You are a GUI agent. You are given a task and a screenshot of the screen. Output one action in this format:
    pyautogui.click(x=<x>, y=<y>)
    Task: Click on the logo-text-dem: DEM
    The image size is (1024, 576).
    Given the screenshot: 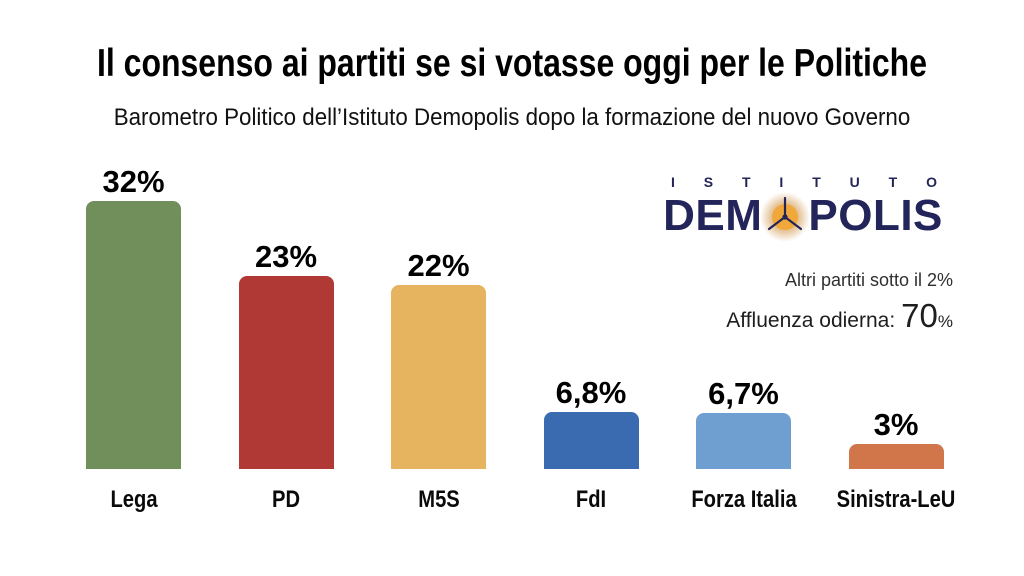 What is the action you would take?
    pyautogui.click(x=713, y=215)
    